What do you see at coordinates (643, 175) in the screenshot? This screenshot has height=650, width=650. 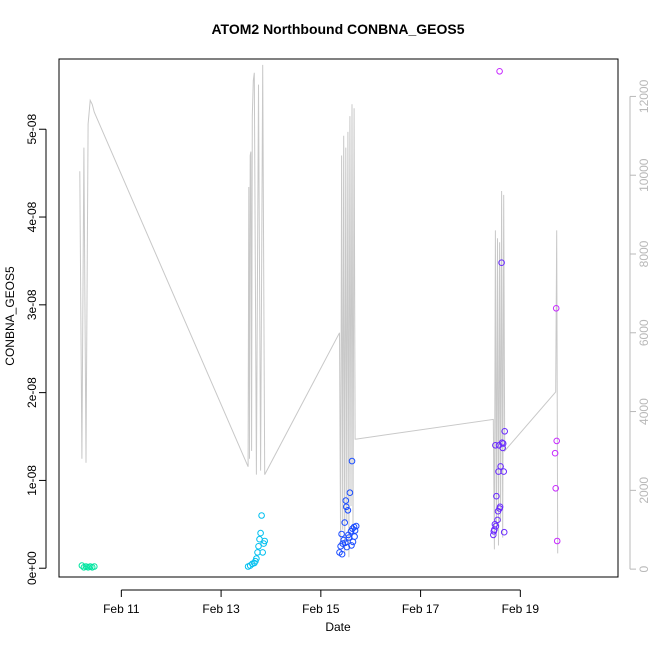 I see `y2-tick-label: 10000` at bounding box center [643, 175].